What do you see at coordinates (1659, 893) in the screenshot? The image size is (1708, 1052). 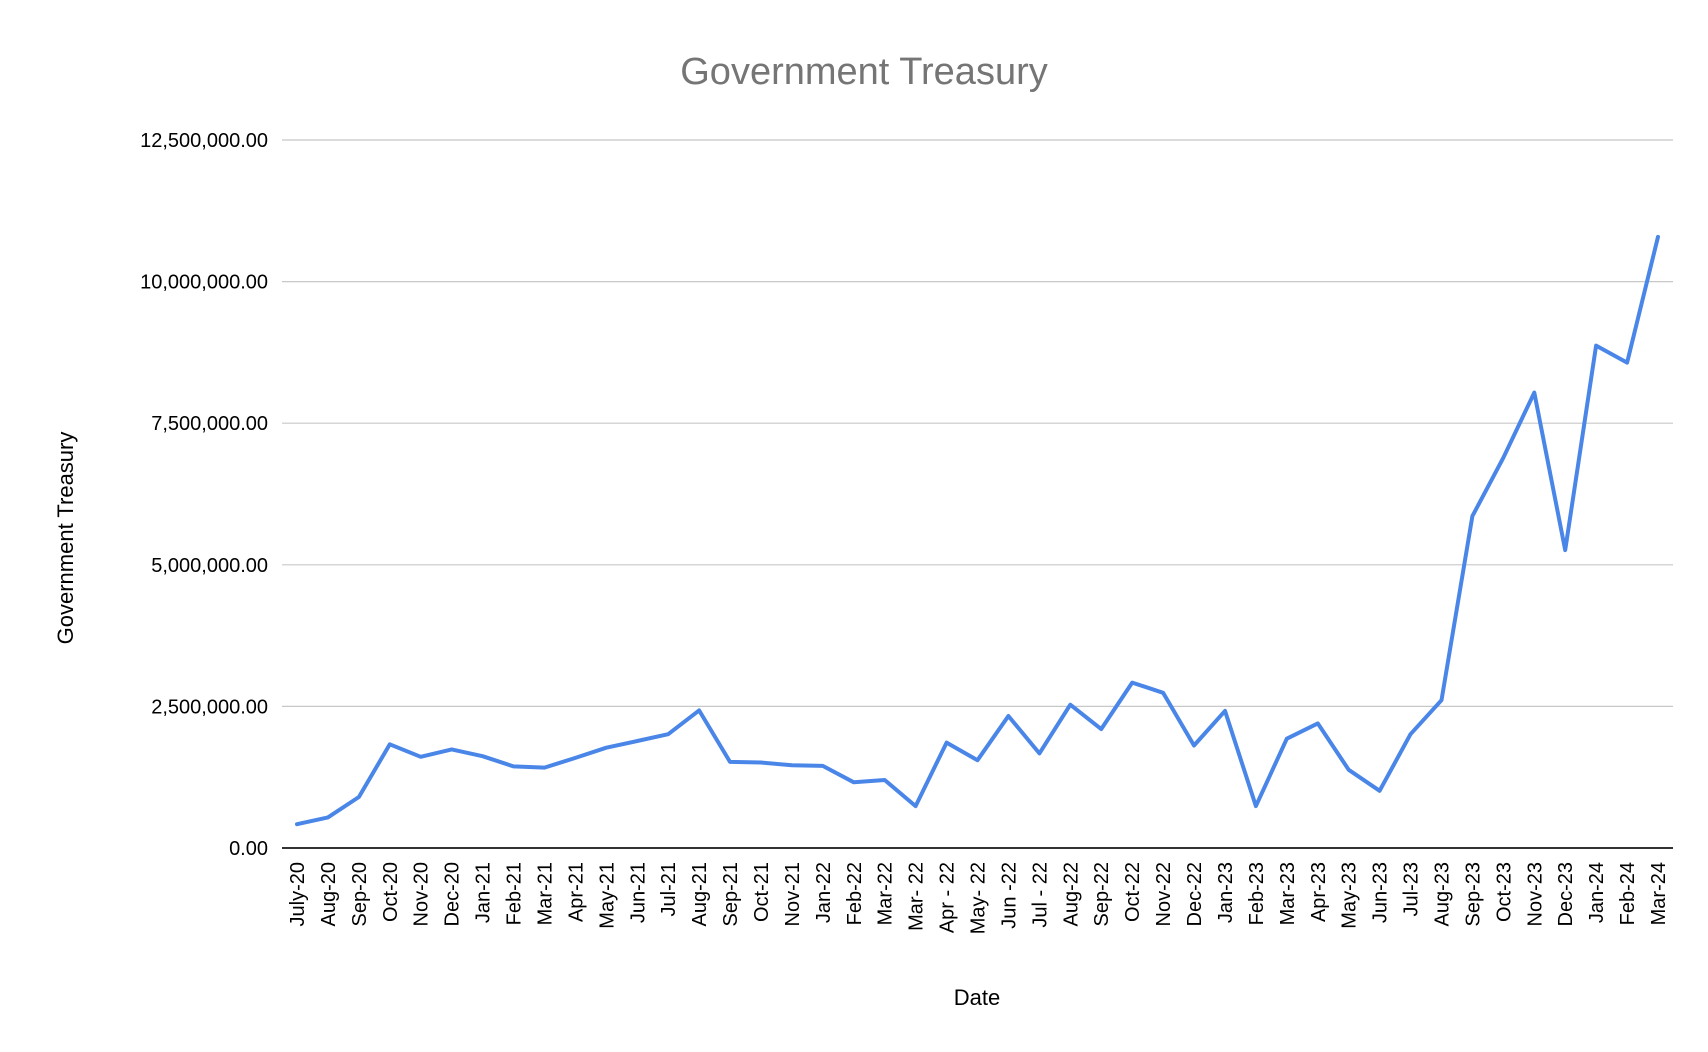 I see `x-tick-label: Mar-24` at bounding box center [1659, 893].